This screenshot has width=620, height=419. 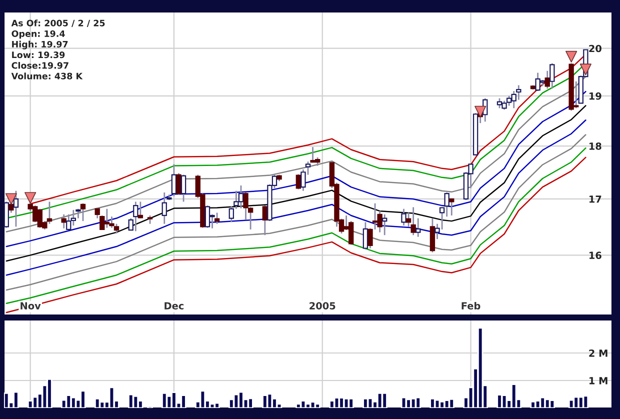 I want to click on annotation: Volume: 438 K, so click(x=47, y=76).